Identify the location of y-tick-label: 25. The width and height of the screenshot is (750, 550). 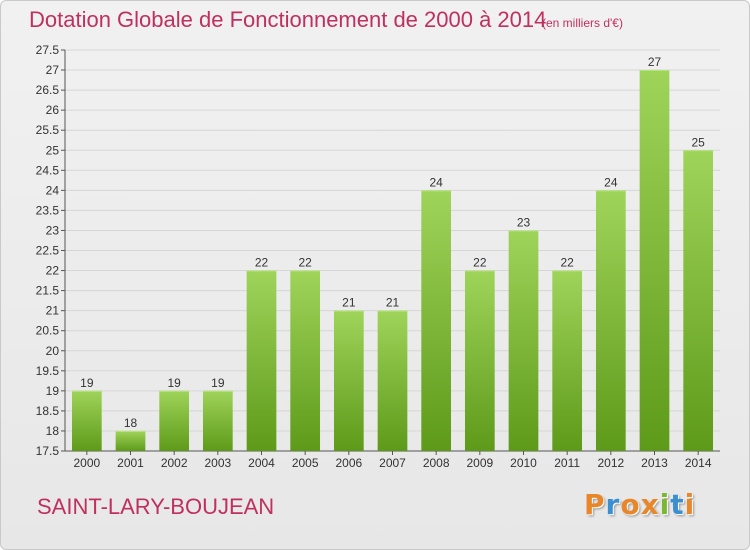
(53, 150).